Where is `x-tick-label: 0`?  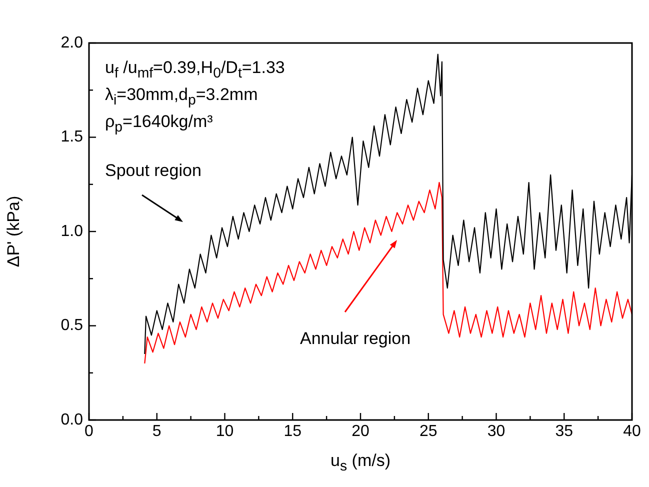
x-tick-label: 0 is located at coordinates (89, 431).